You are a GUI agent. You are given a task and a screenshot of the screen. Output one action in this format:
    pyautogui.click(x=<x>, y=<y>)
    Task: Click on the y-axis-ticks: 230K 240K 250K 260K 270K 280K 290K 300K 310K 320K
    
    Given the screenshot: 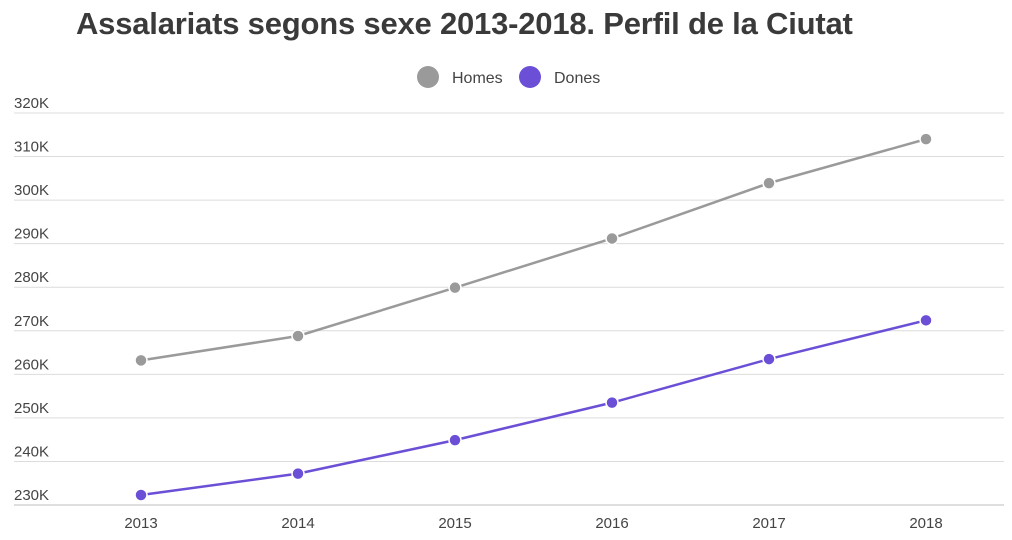 What is the action you would take?
    pyautogui.click(x=31, y=299)
    